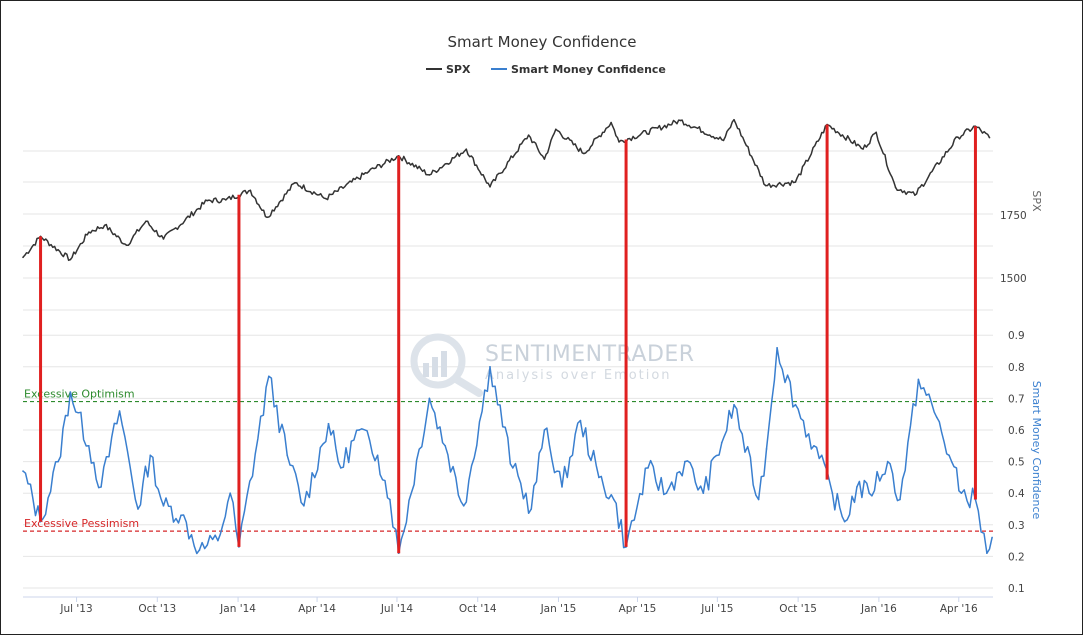  I want to click on x-tick-label: Apr '15, so click(638, 609).